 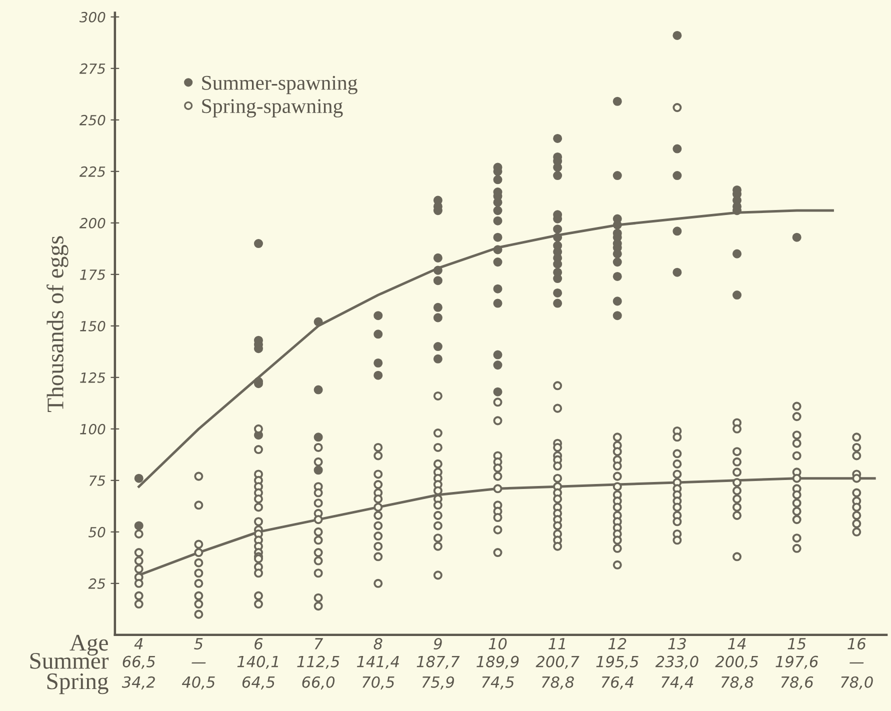 What do you see at coordinates (198, 683) in the screenshot?
I see `text: 40,5` at bounding box center [198, 683].